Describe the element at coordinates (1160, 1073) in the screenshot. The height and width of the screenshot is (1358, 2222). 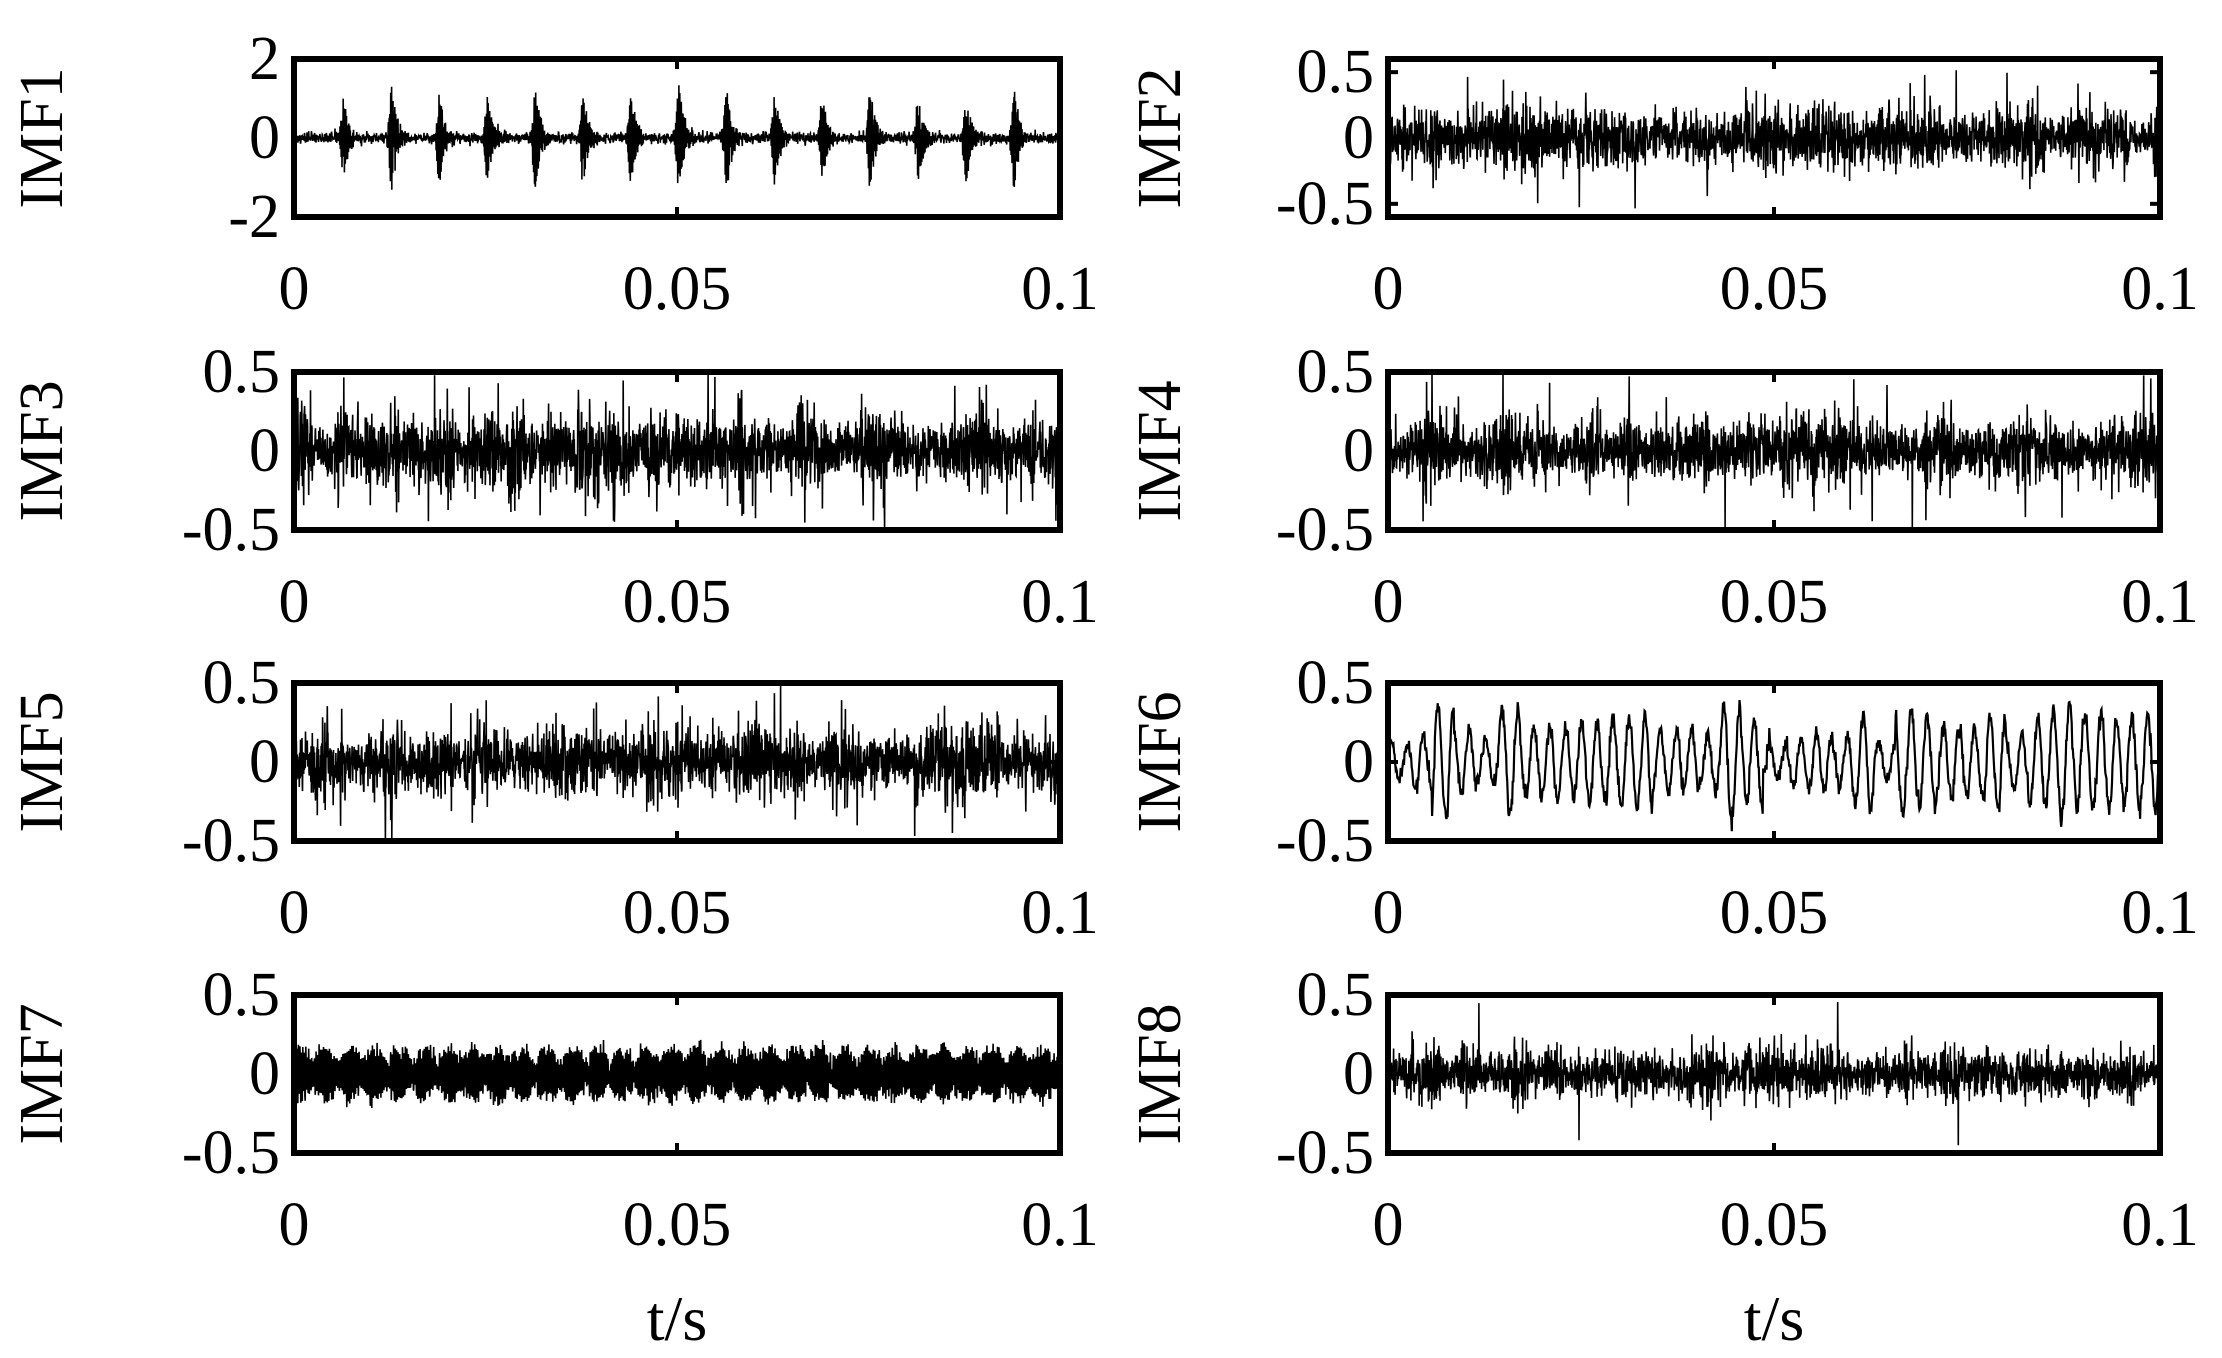
I see `y-axis-label: IMF8` at that location.